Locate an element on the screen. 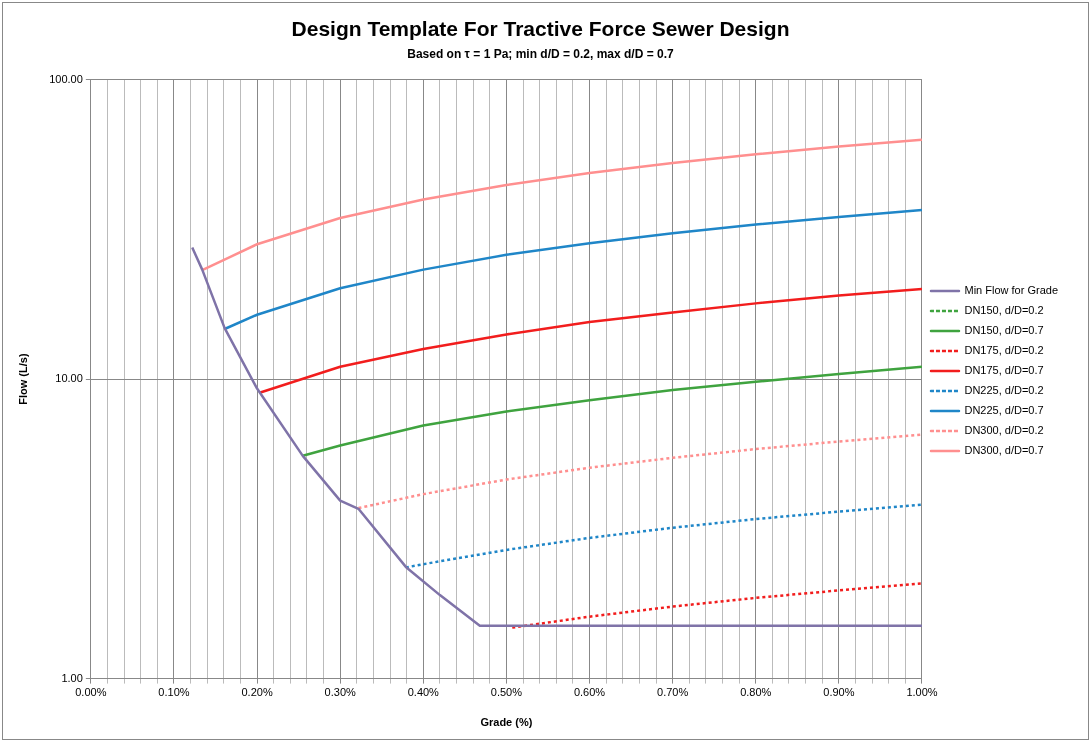  x-tick-label: 0.60% is located at coordinates (589, 692).